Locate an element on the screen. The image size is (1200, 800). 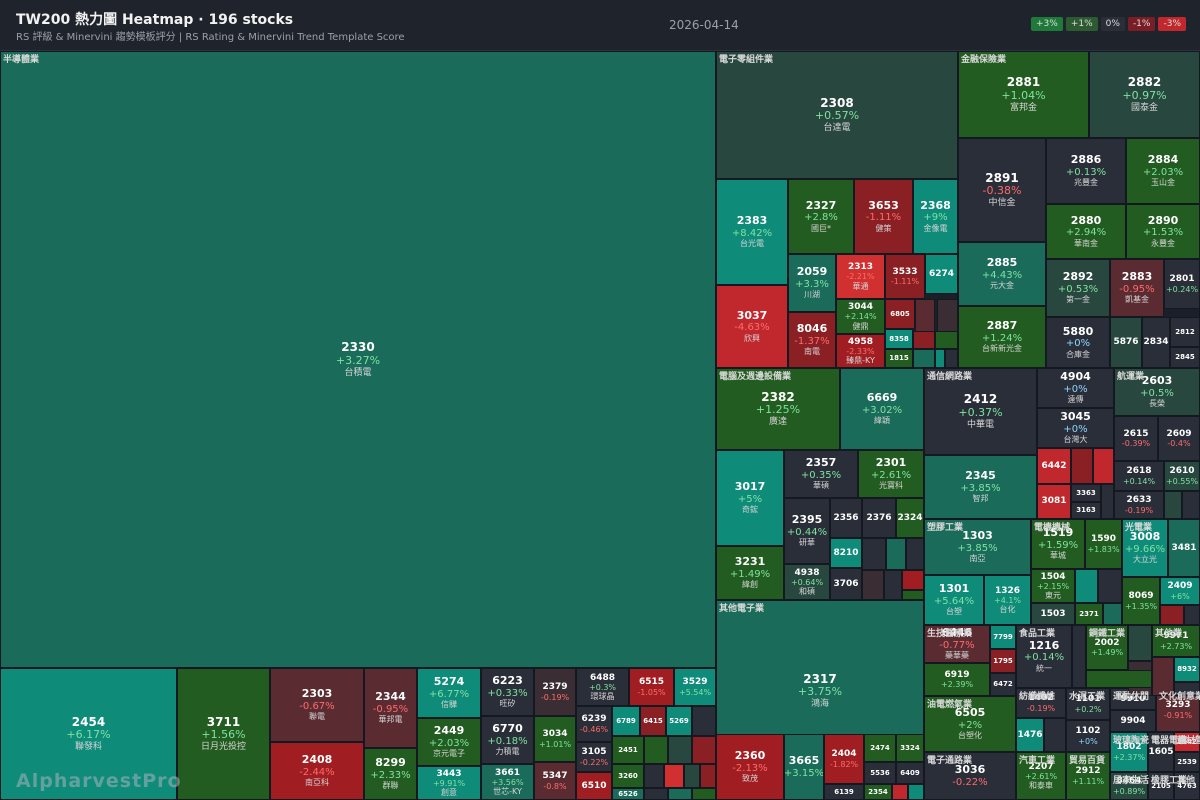
stock-tile: 2324 is located at coordinates (910, 518).